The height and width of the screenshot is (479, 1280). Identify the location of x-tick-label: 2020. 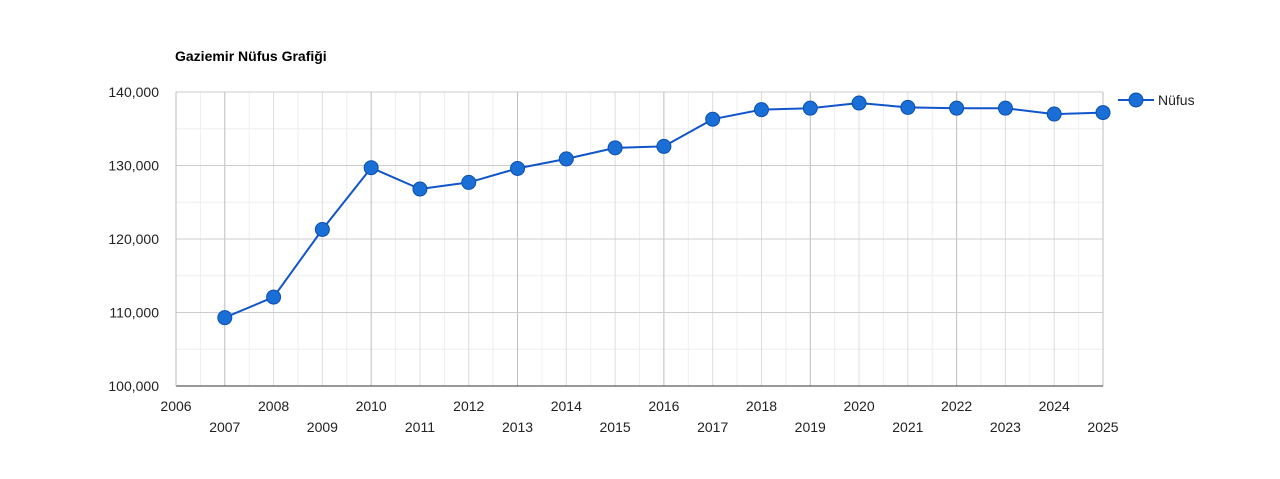
(858, 406).